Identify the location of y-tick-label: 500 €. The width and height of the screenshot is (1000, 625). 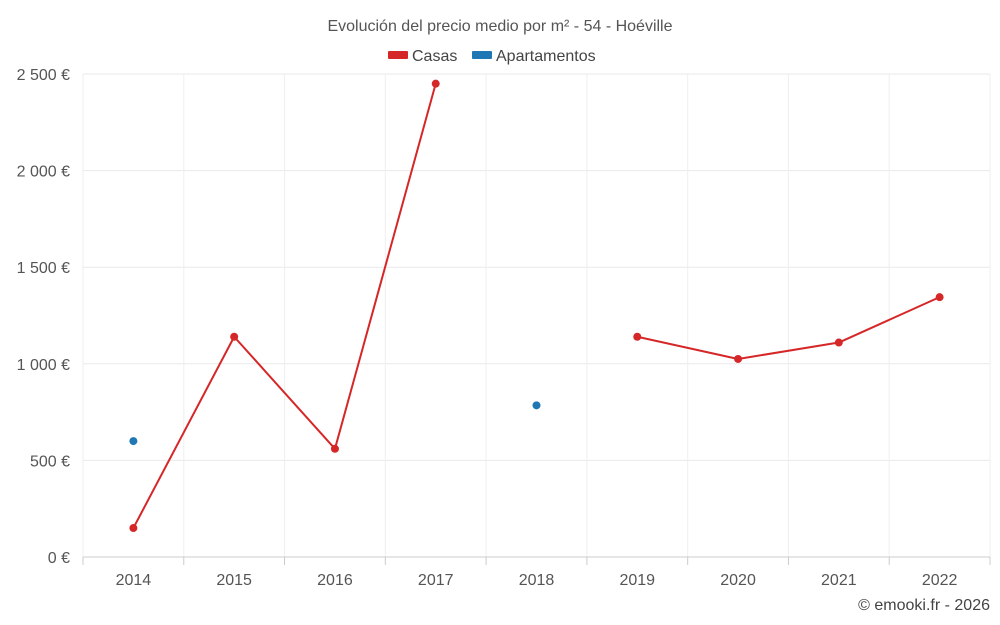
(50, 461).